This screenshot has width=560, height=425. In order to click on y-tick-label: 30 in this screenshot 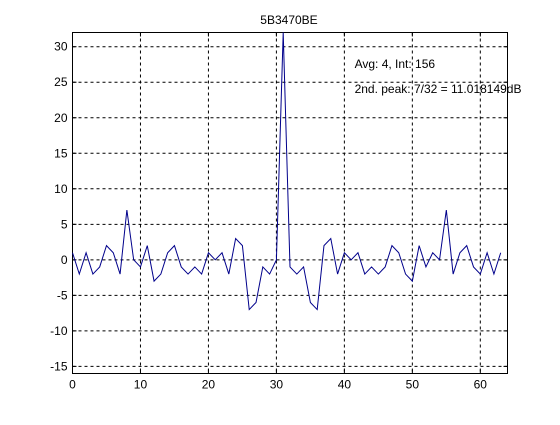, I will do `click(61, 47)`.